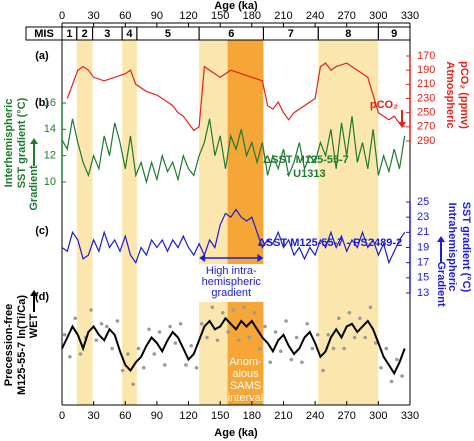  What do you see at coordinates (245, 362) in the screenshot?
I see `band-label: Anom-` at bounding box center [245, 362].